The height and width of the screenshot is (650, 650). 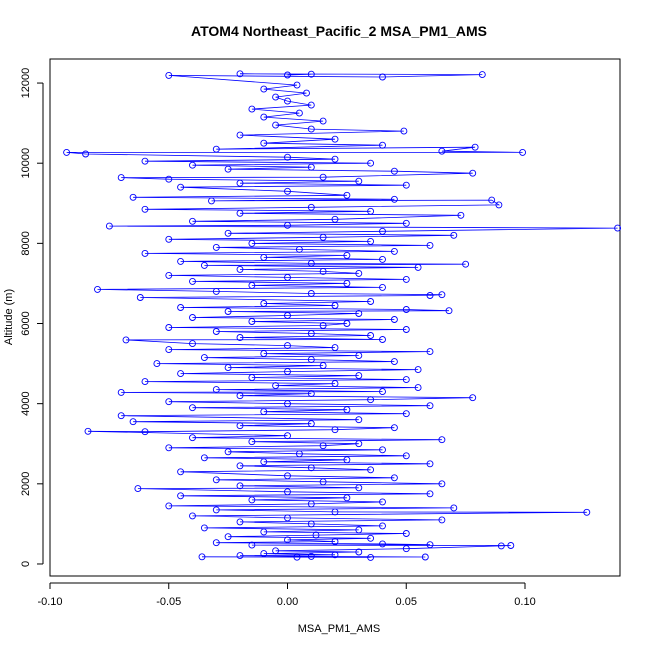 What do you see at coordinates (406, 602) in the screenshot?
I see `x-tick-label: 0.05` at bounding box center [406, 602].